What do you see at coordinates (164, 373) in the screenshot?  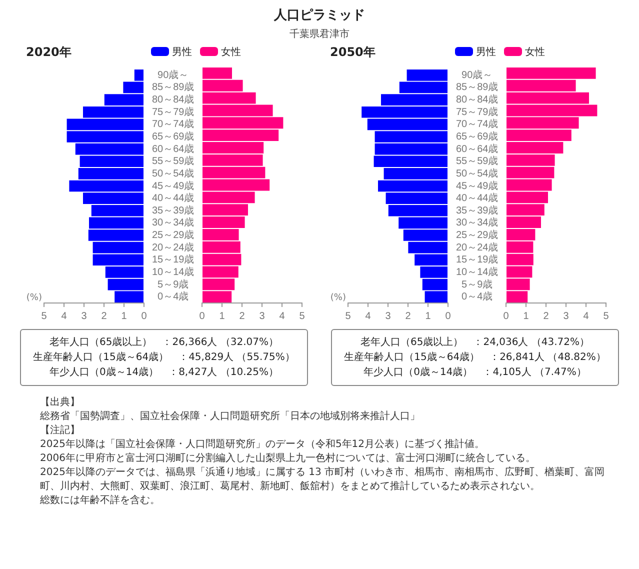 I see `text: 年少人口（0歳～14歳） ：8,427人 （10.25%）` at bounding box center [164, 373].